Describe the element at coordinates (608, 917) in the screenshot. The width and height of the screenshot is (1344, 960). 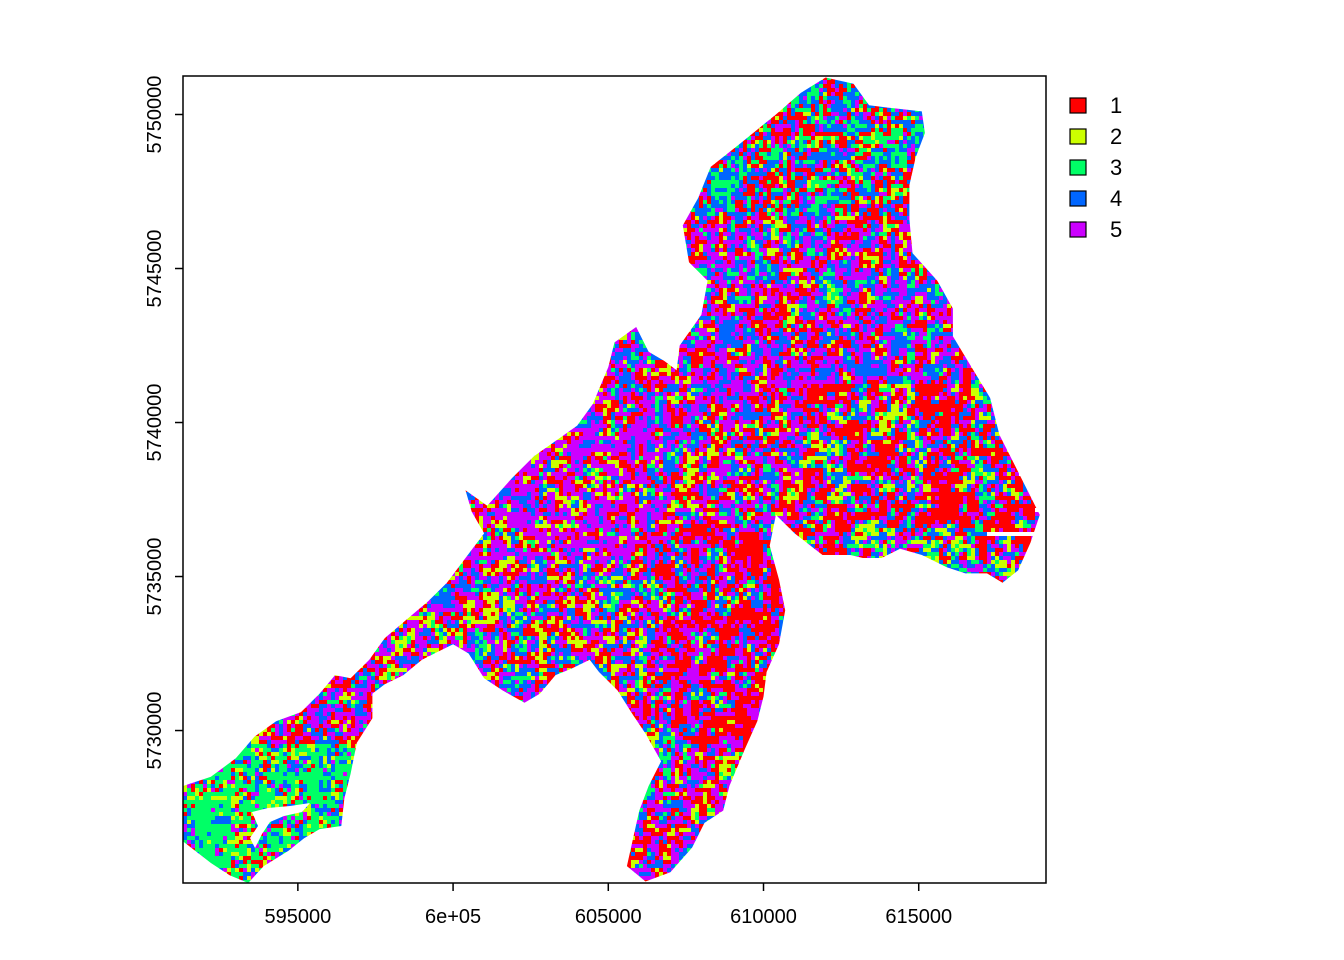
I see `x-tick-label: 605000` at that location.